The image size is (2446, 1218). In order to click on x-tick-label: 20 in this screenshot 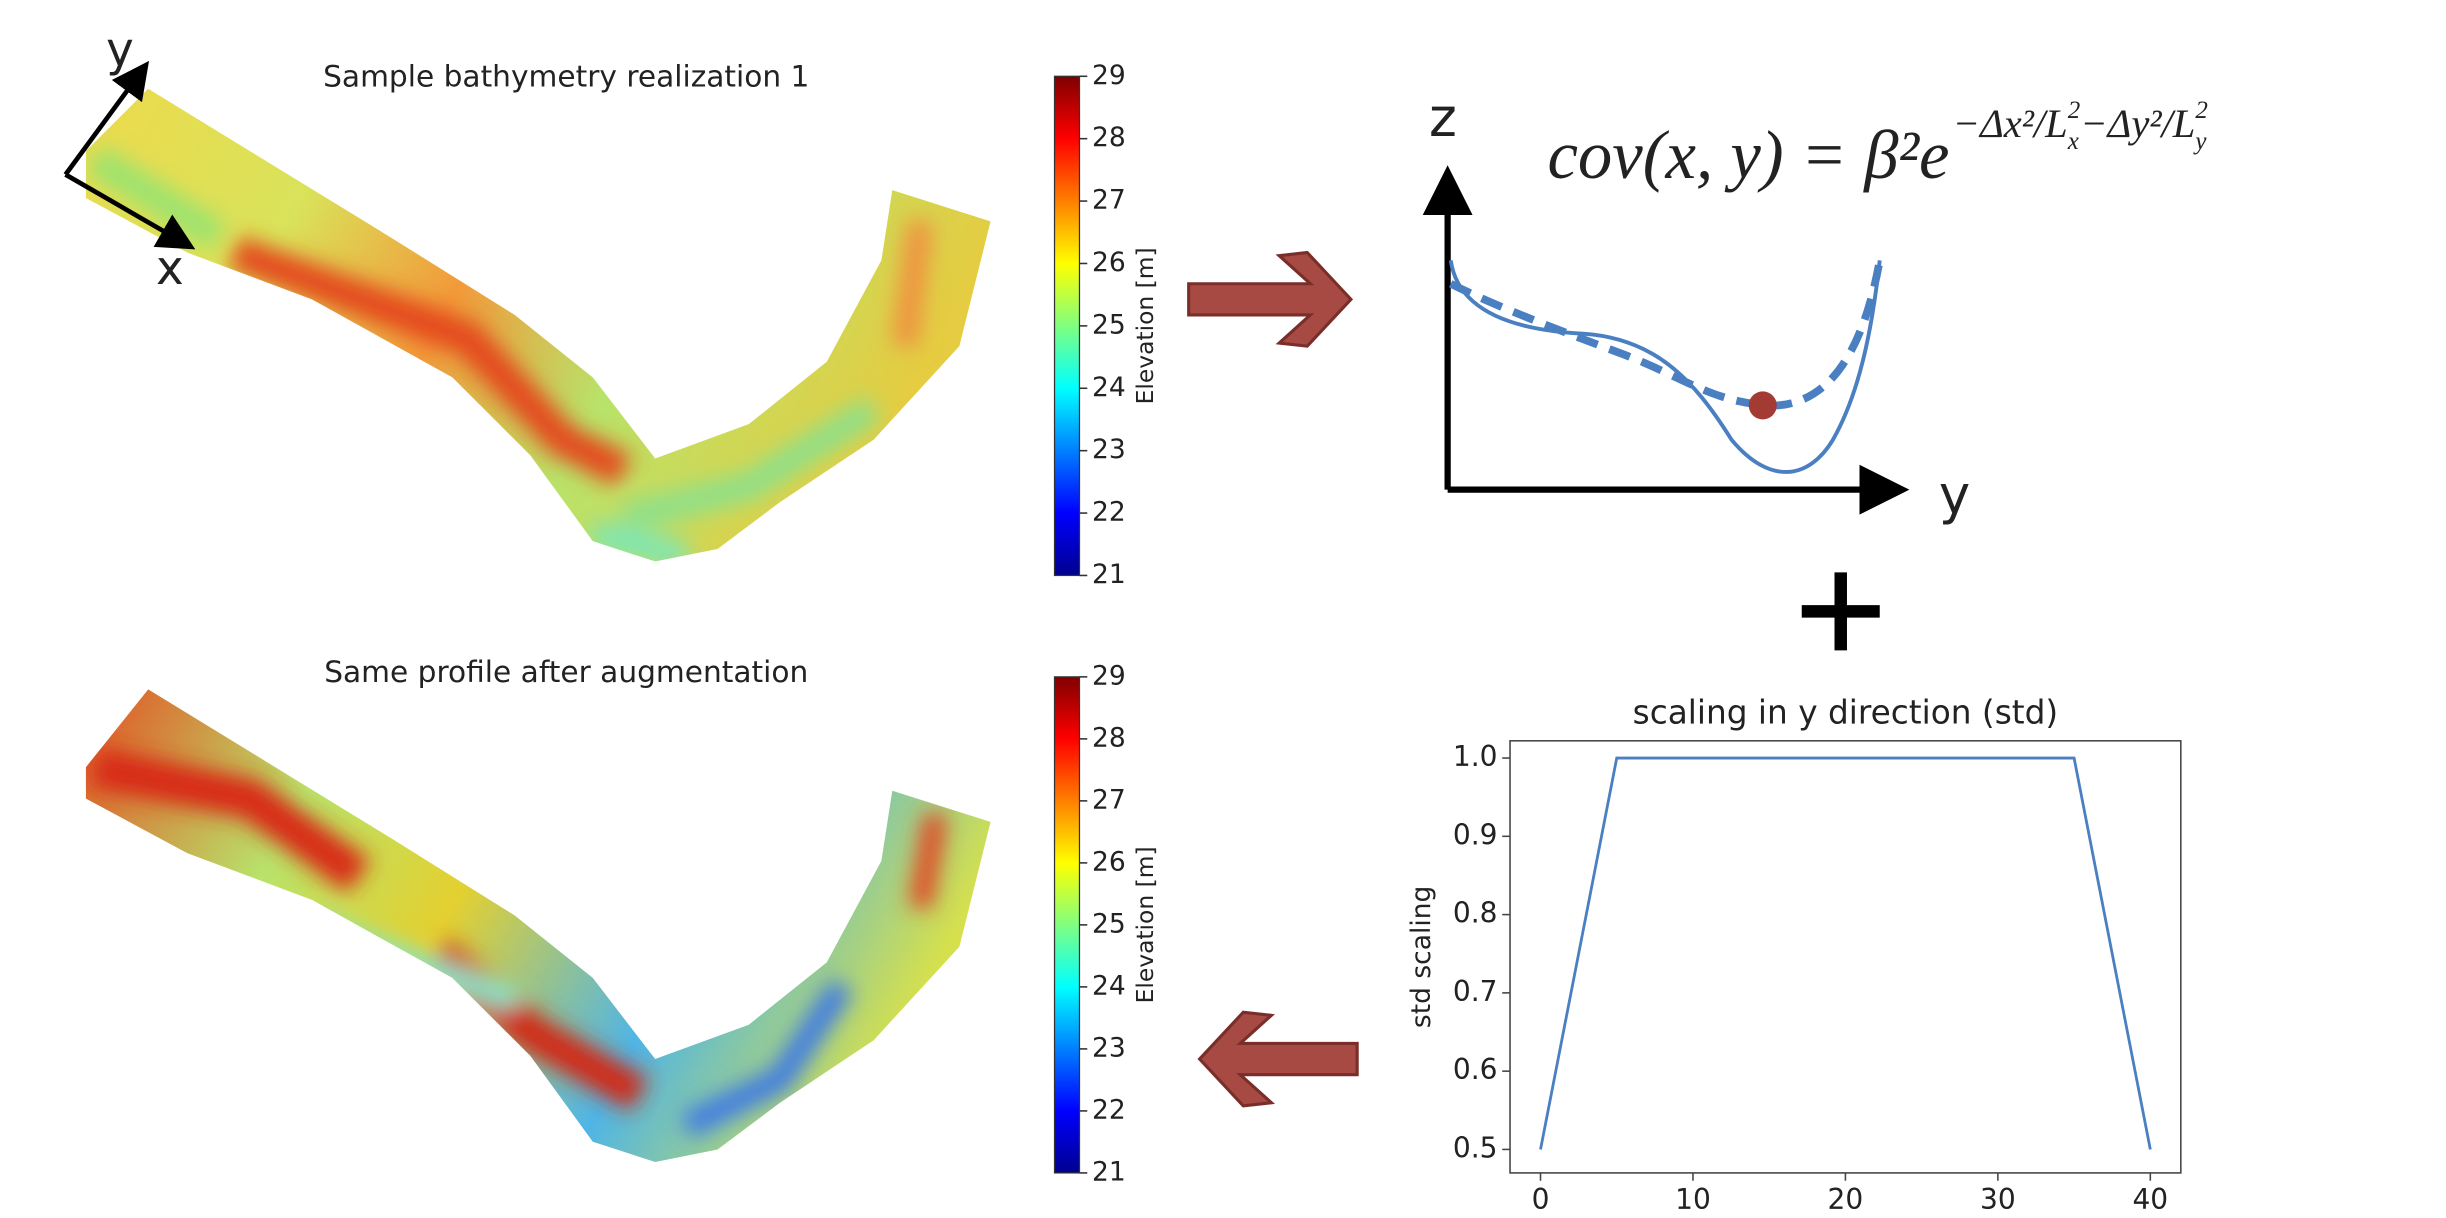, I will do `click(1846, 1199)`.